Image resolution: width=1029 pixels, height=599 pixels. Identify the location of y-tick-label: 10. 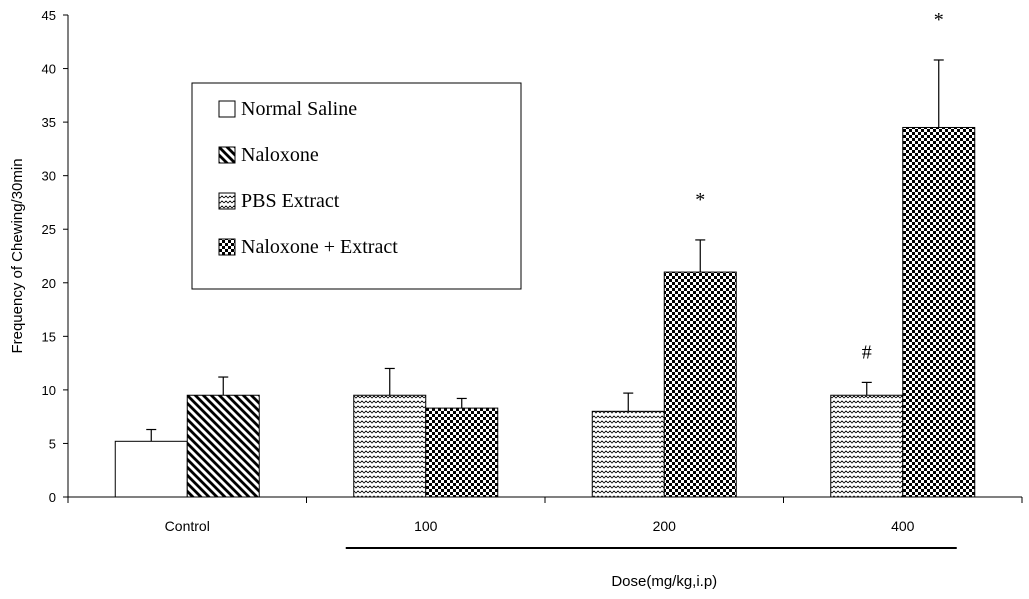
(49, 390).